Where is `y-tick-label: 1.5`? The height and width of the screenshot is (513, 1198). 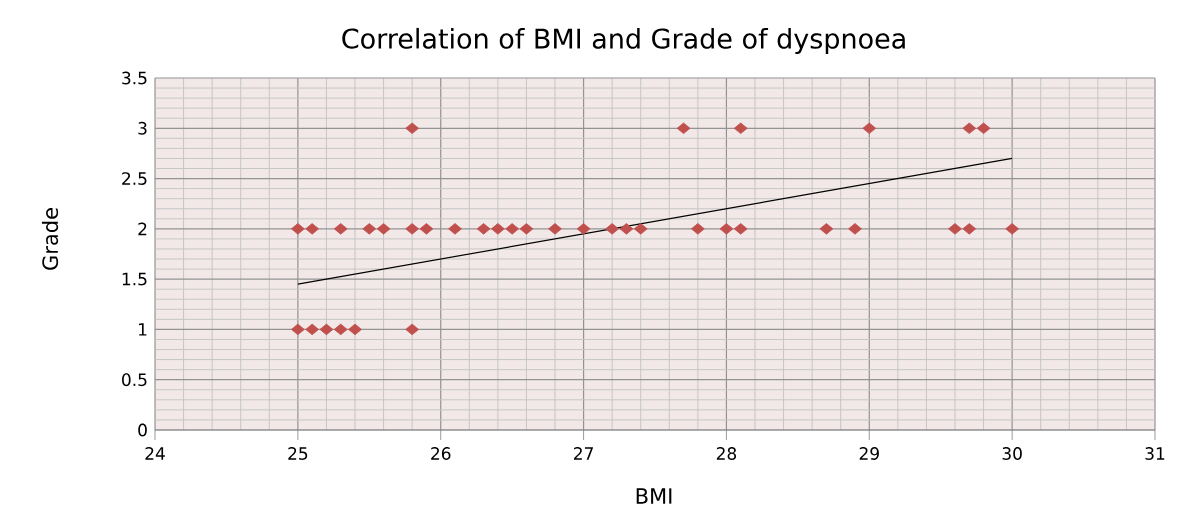
y-tick-label: 1.5 is located at coordinates (134, 279).